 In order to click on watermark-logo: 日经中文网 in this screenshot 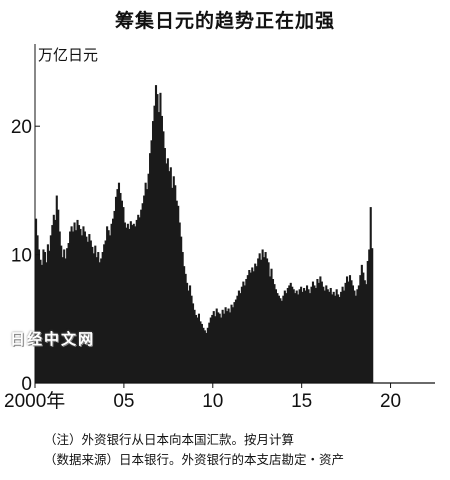, I will do `click(53, 339)`.